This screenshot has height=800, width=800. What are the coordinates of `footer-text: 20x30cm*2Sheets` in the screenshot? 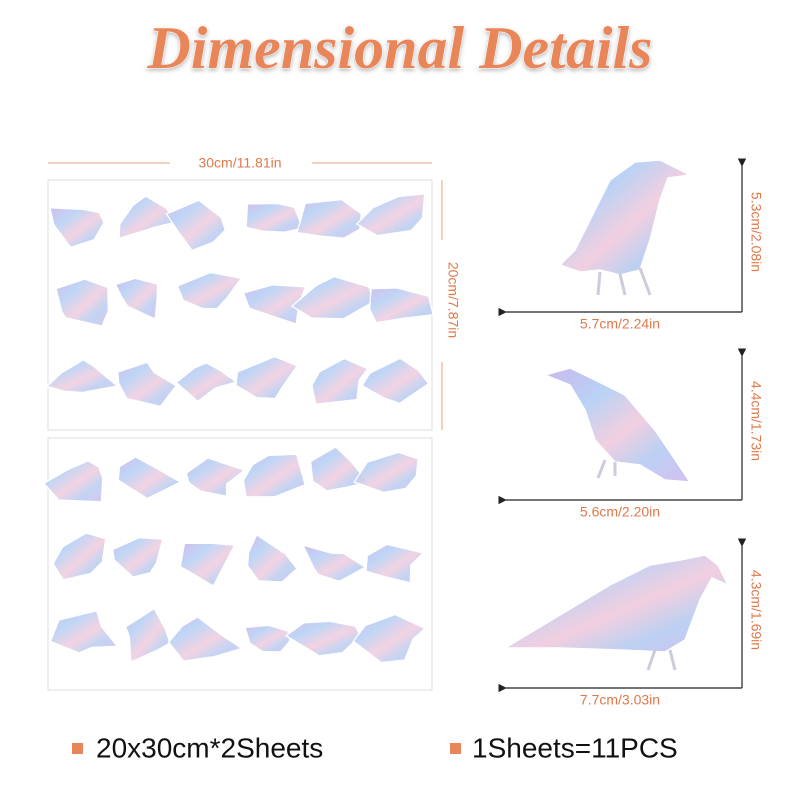 It's located at (209, 747).